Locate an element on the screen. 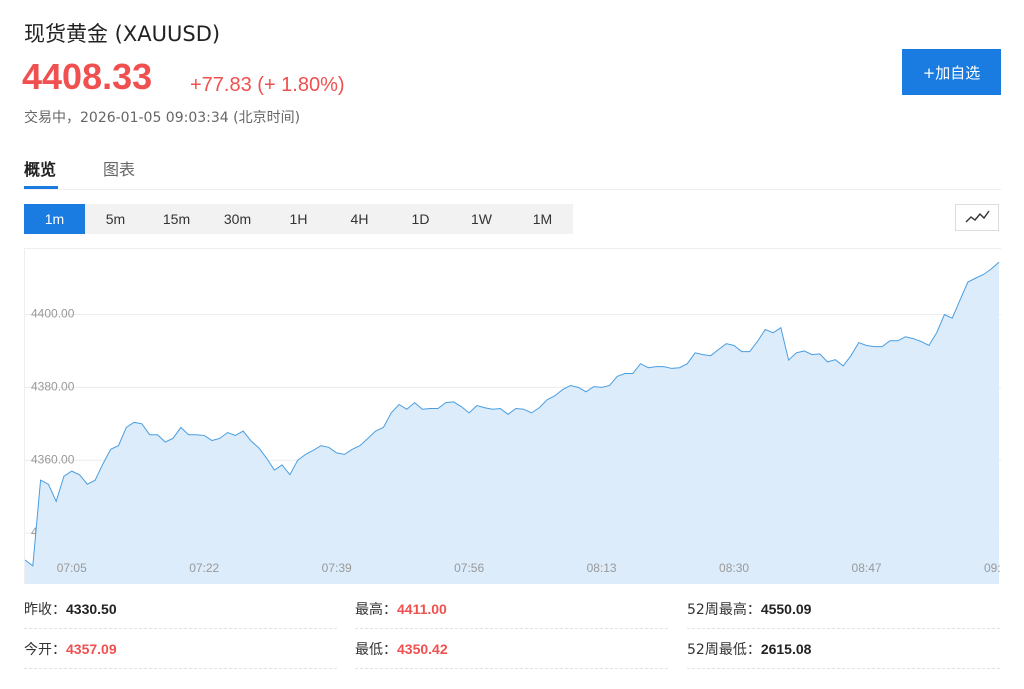  x-tick-label: 08:30 is located at coordinates (734, 568).